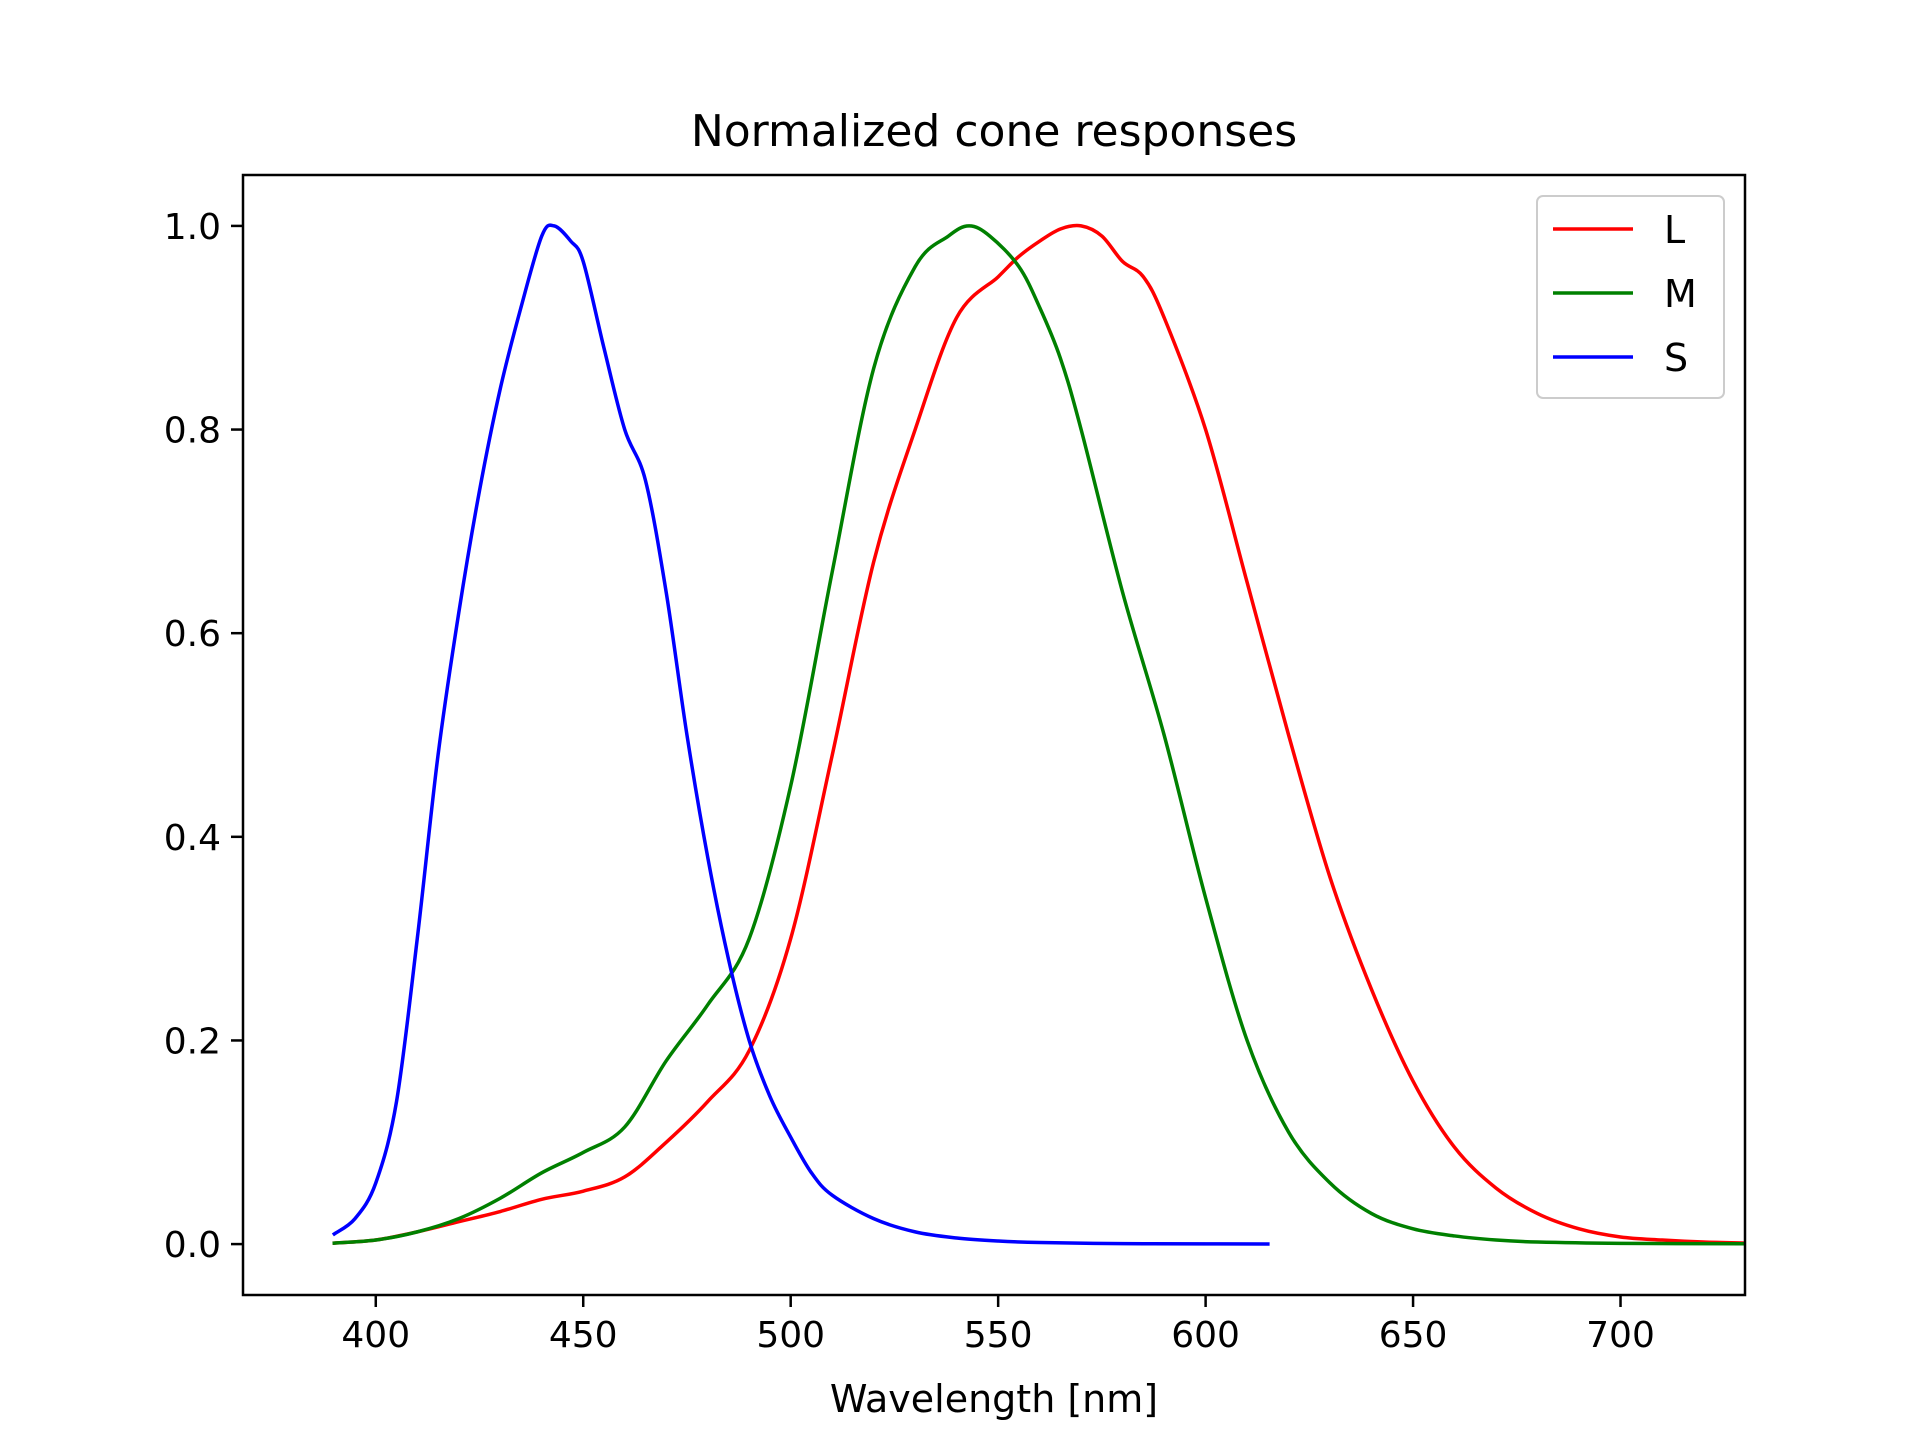 The width and height of the screenshot is (1920, 1440). I want to click on x-tick-label: 650, so click(1413, 1335).